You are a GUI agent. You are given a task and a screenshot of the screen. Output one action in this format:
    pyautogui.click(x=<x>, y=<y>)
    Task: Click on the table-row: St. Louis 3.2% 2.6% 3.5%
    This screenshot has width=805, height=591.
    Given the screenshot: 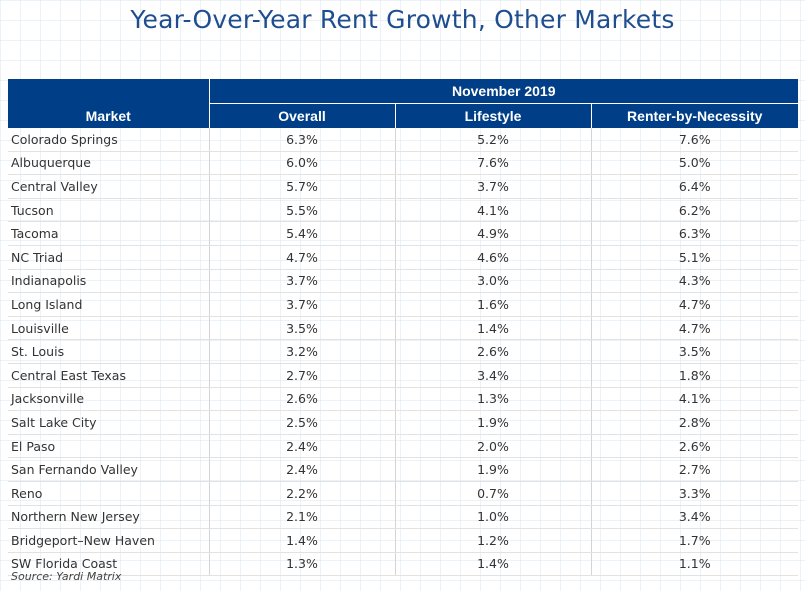 What is the action you would take?
    pyautogui.click(x=403, y=351)
    